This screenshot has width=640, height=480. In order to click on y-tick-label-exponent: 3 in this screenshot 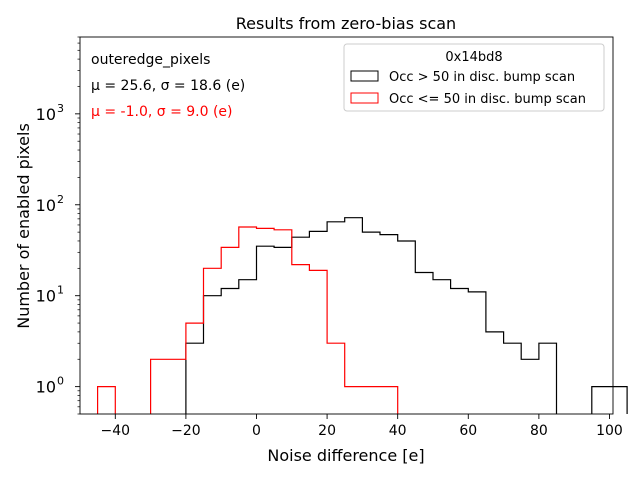, I will do `click(60, 108)`.